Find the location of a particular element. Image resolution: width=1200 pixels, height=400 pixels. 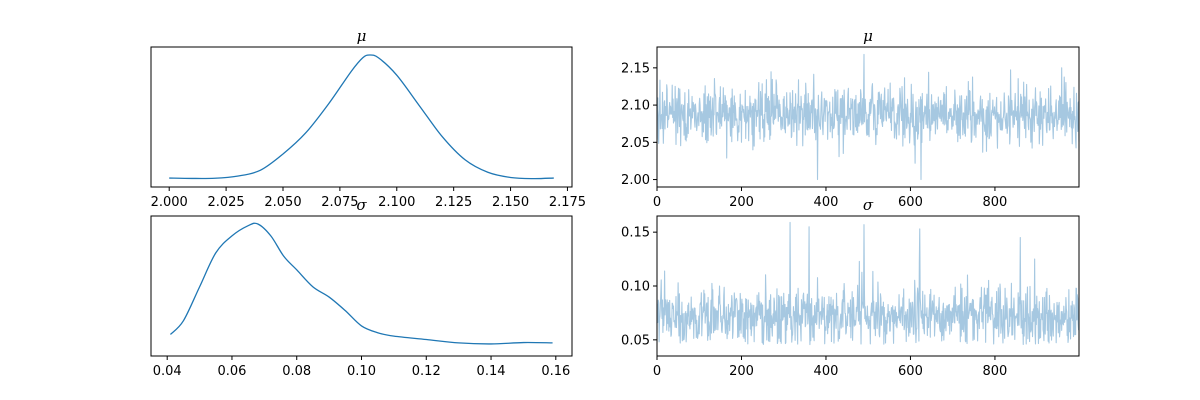

y-tick-label: 2.05 is located at coordinates (635, 143).